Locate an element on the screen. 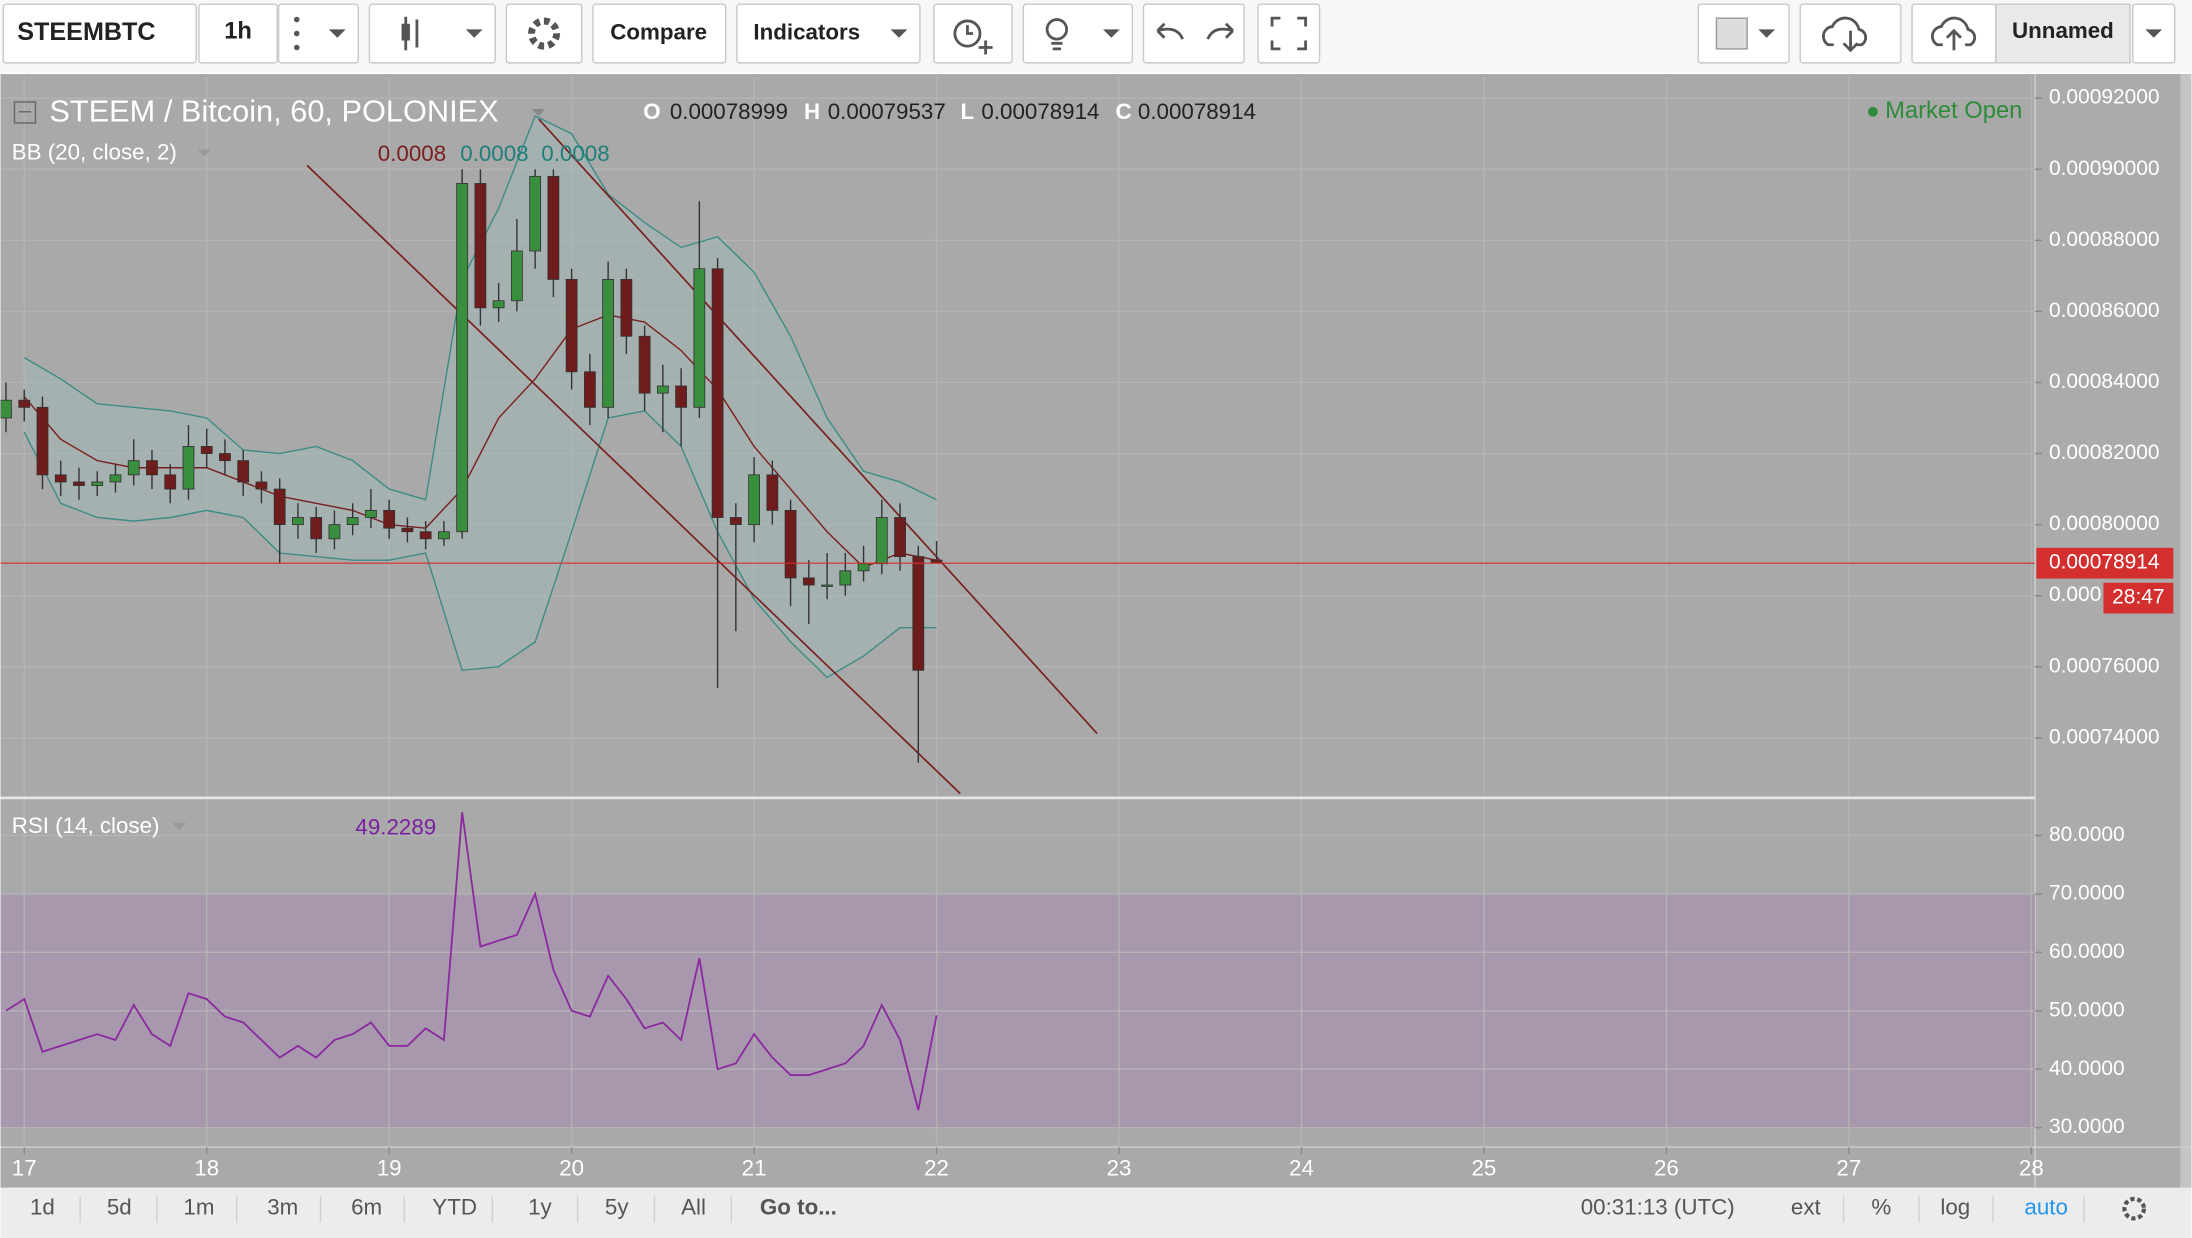 This screenshot has height=1238, width=2192. last-price-box is located at coordinates (2105, 563).